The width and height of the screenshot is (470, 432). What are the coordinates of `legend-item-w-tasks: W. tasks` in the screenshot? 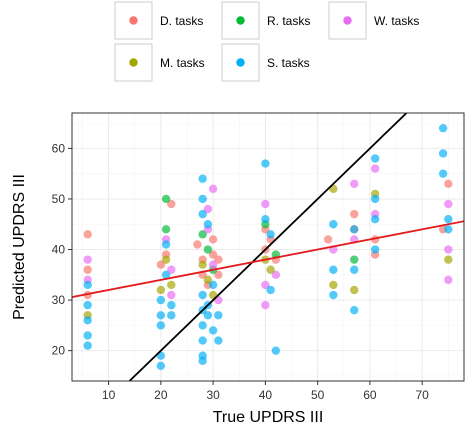 It's located at (373, 20).